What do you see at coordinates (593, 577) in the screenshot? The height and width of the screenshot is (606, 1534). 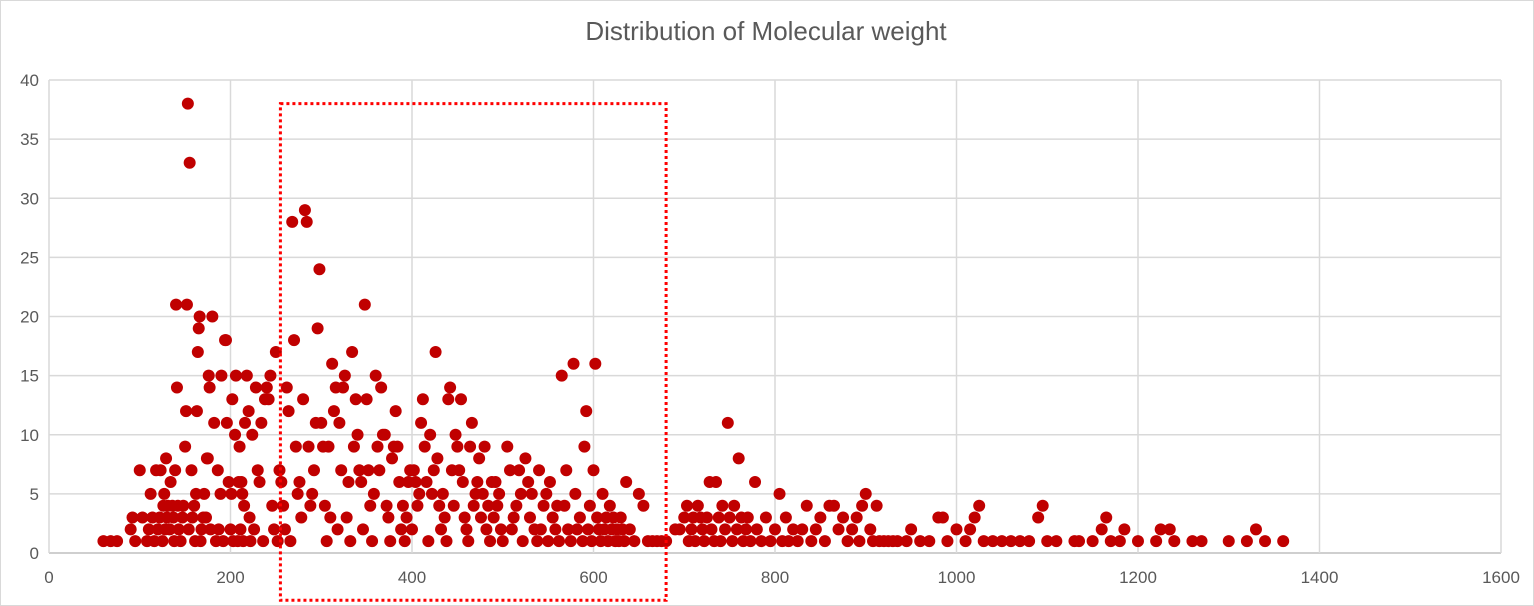 I see `x-tick-label: 600` at bounding box center [593, 577].